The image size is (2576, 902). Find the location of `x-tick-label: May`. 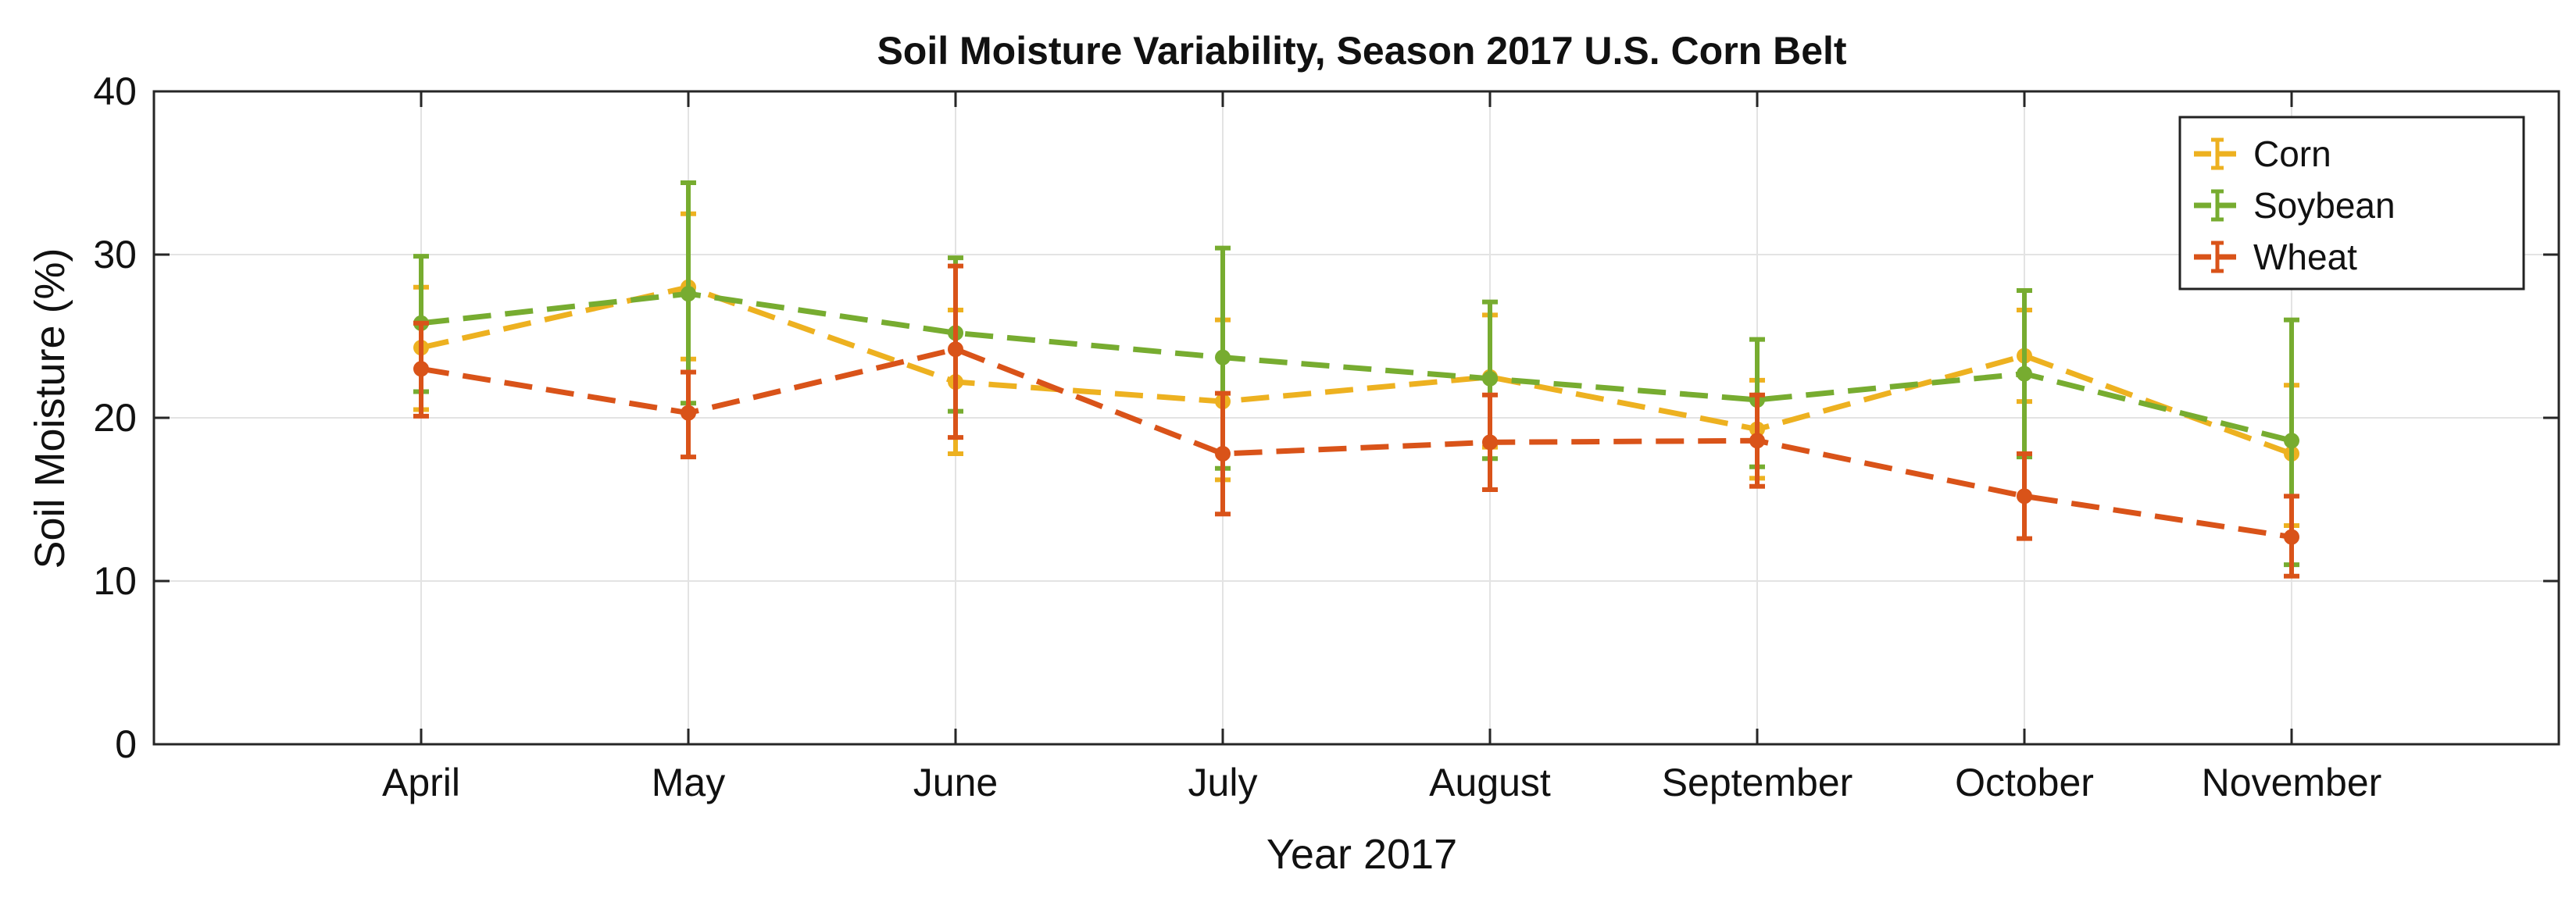

x-tick-label: May is located at coordinates (689, 782).